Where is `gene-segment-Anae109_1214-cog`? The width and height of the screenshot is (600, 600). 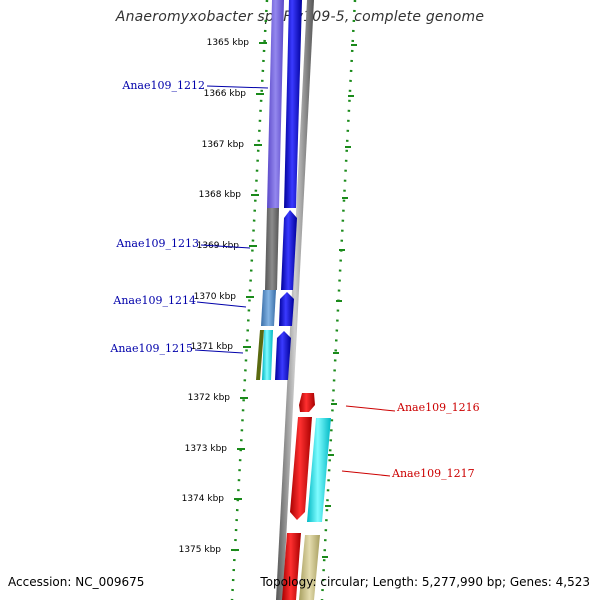 gene-segment-Anae109_1214-cog is located at coordinates (268, 308).